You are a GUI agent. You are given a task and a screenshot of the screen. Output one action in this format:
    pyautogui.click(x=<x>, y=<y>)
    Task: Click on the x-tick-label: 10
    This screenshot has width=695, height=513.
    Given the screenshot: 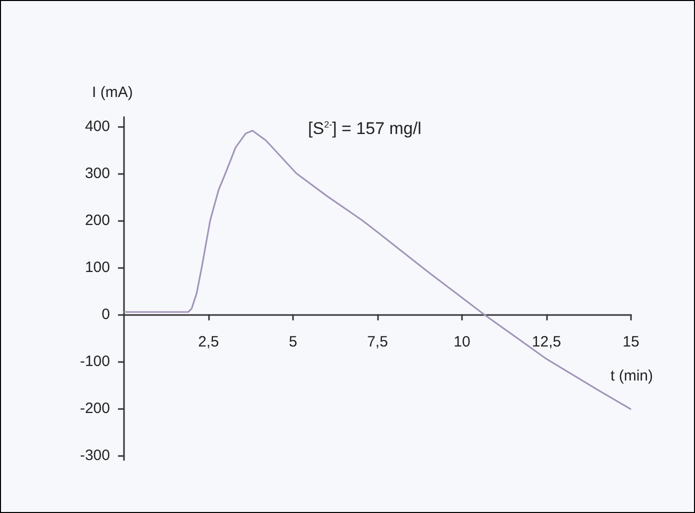 What is the action you would take?
    pyautogui.click(x=462, y=341)
    